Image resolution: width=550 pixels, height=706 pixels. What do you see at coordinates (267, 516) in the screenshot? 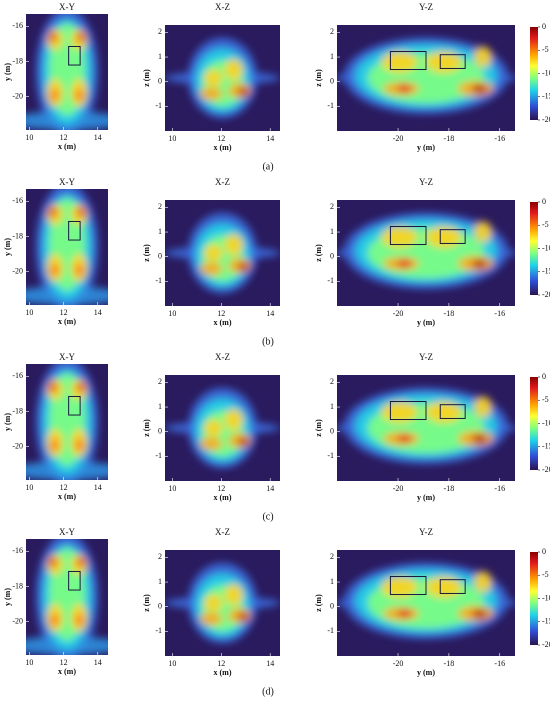
I see `panel-caption: (c)` at bounding box center [267, 516].